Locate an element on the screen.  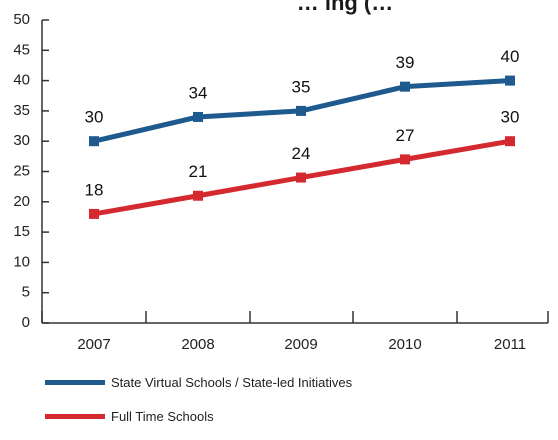
data-label: 34 is located at coordinates (198, 92).